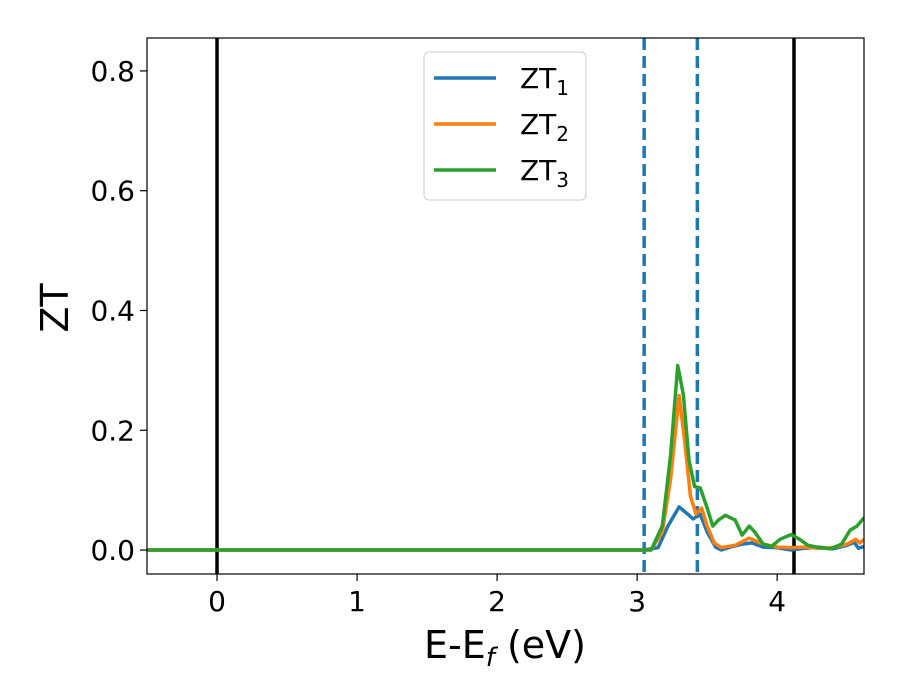 The image size is (900, 700). I want to click on legend: ZT1 ZT2 ZT3, so click(505, 126).